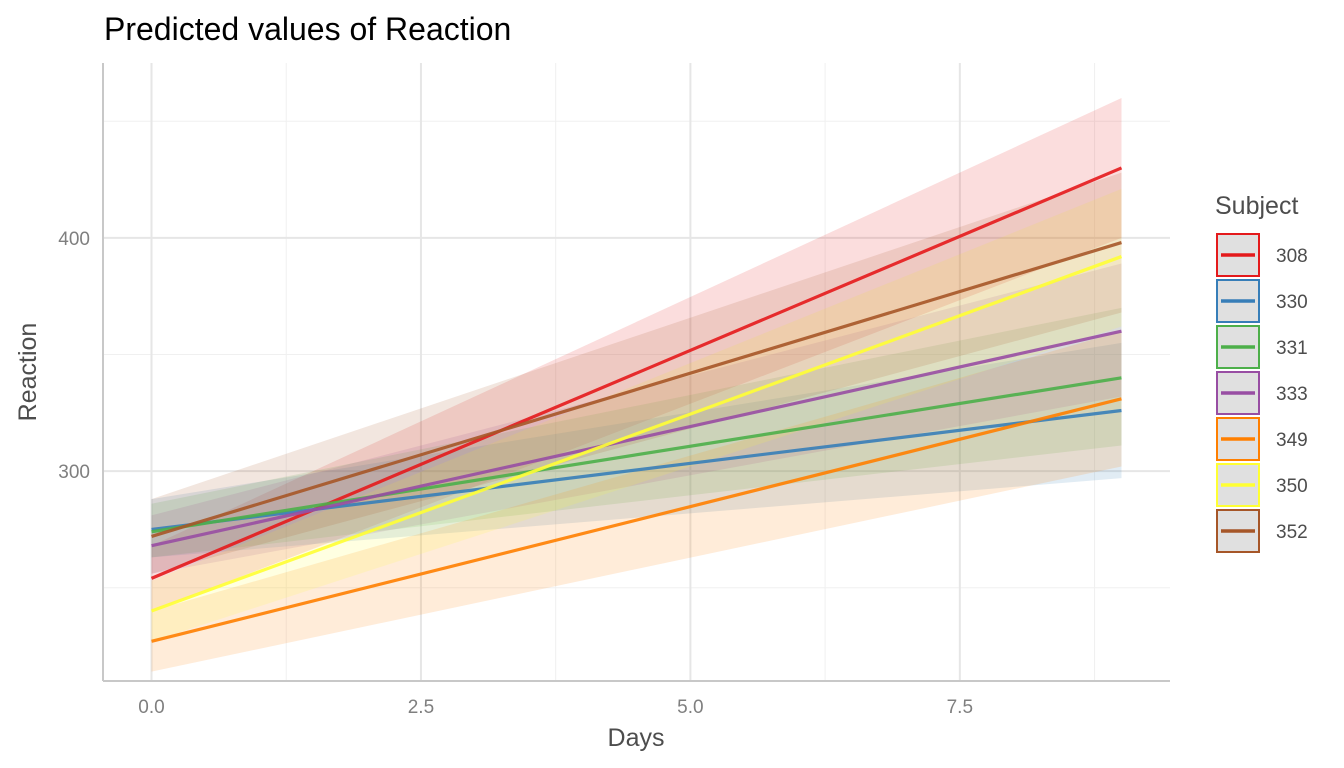 This screenshot has width=1344, height=768. I want to click on legend-item-333: 333, so click(1262, 393).